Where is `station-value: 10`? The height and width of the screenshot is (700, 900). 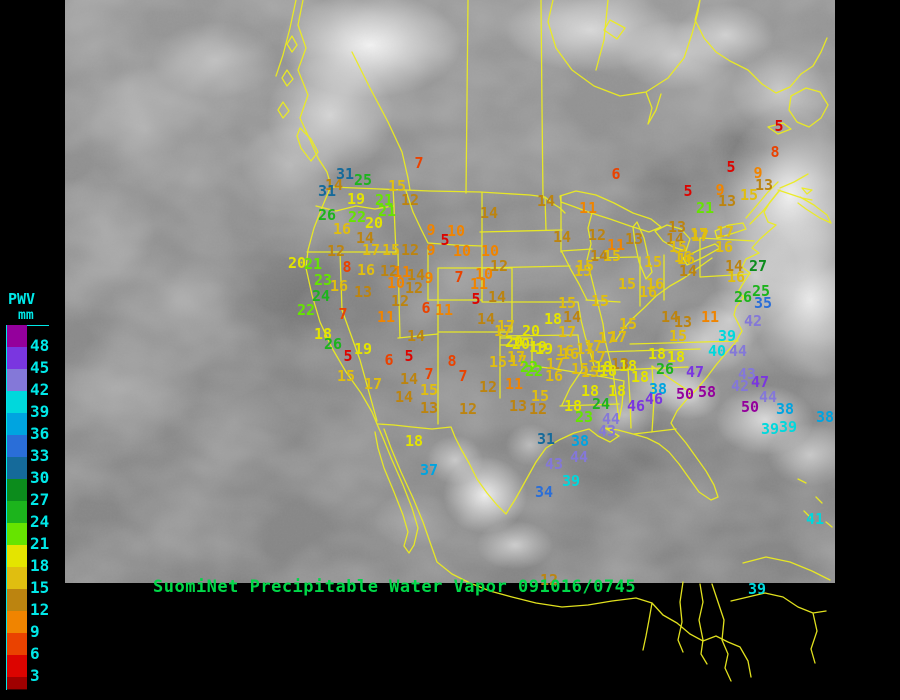
station-value: 10 is located at coordinates (462, 250).